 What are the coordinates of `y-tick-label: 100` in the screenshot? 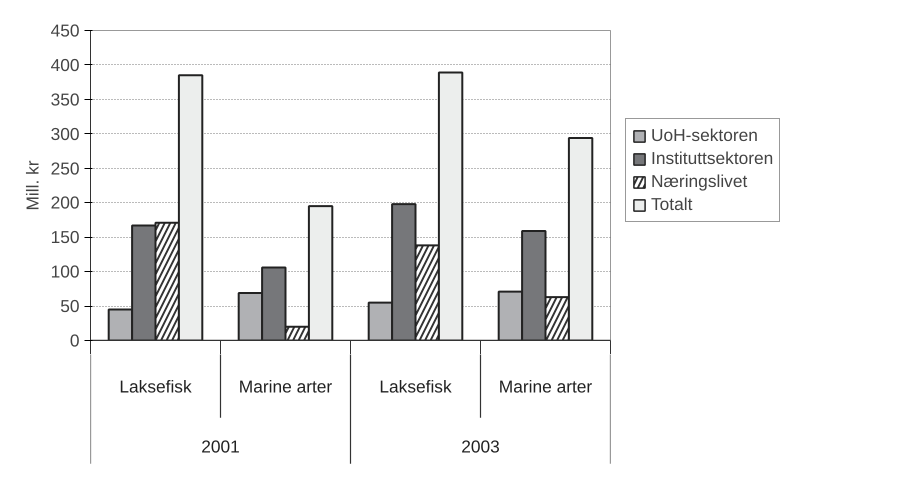 It's located at (65, 272).